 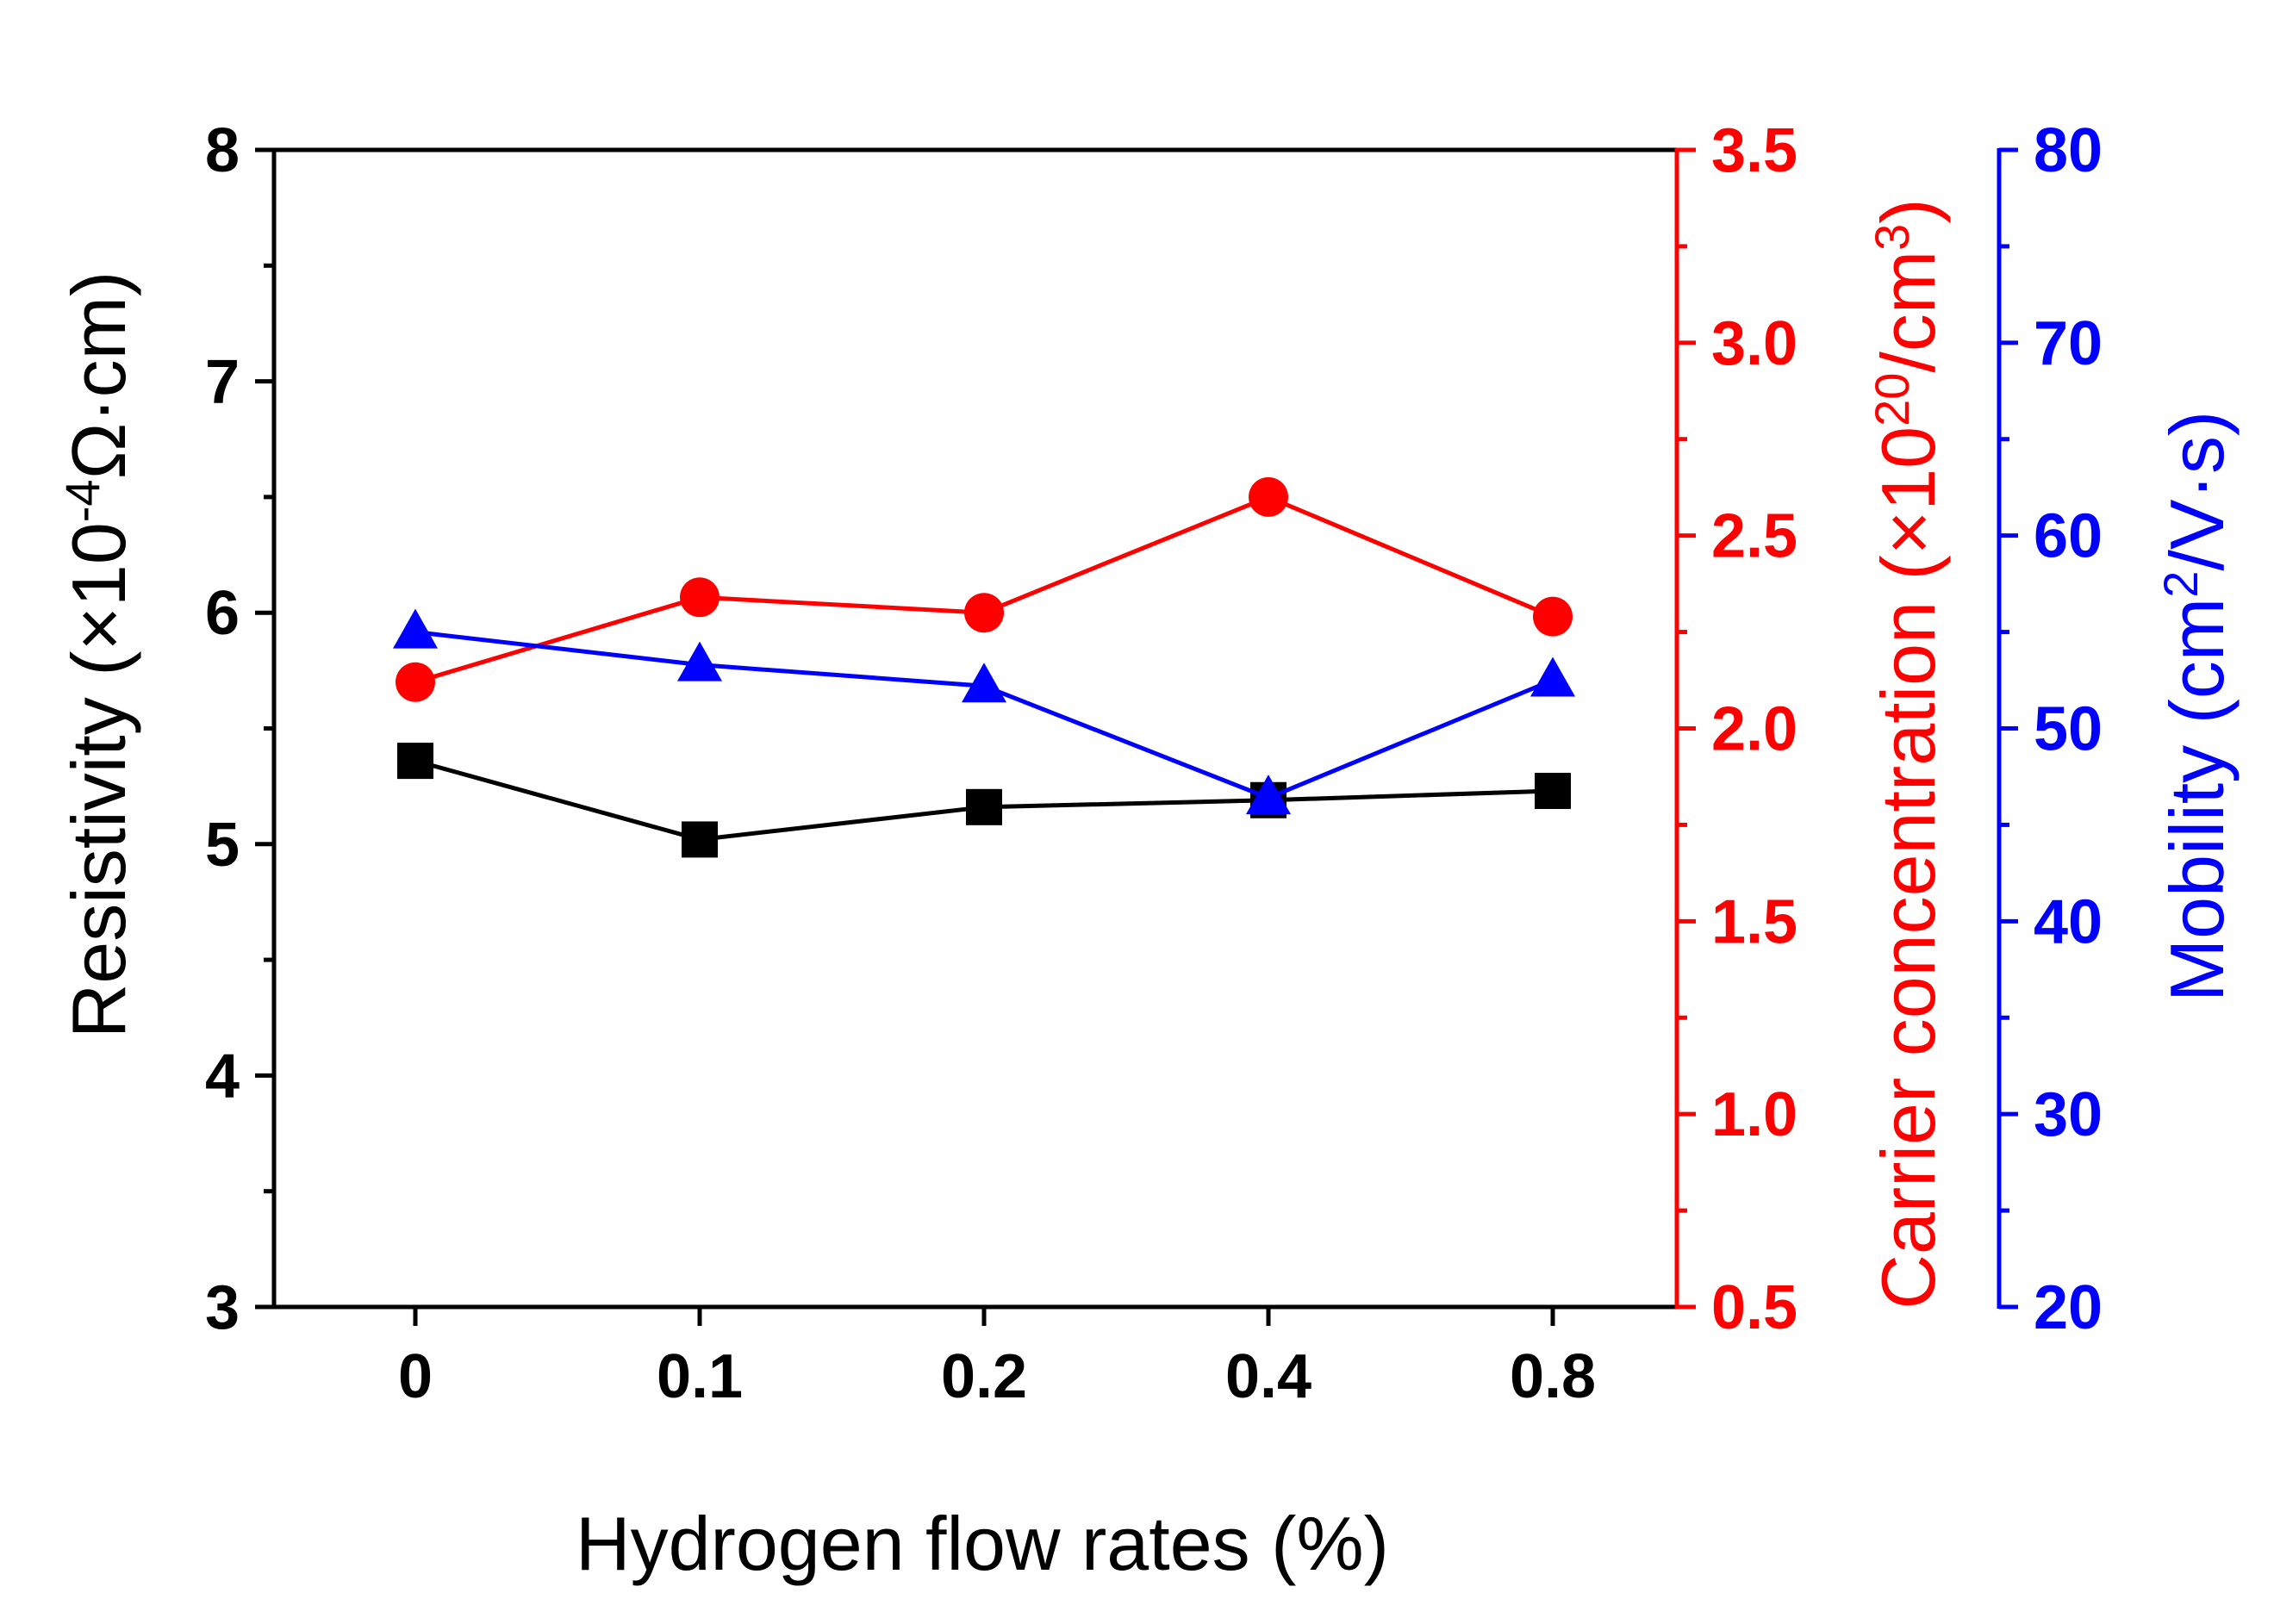 What do you see at coordinates (1754, 537) in the screenshot?
I see `carrier-tick-label: 2.5` at bounding box center [1754, 537].